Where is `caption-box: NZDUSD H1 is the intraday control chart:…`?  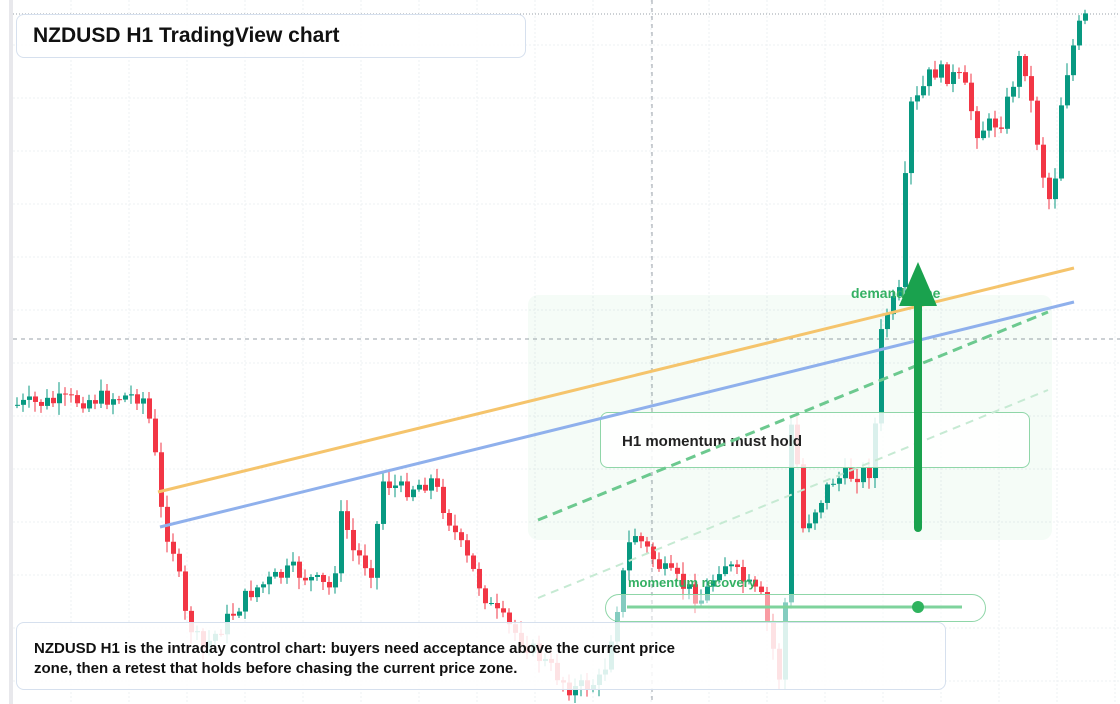 caption-box: NZDUSD H1 is the intraday control chart:… is located at coordinates (481, 656).